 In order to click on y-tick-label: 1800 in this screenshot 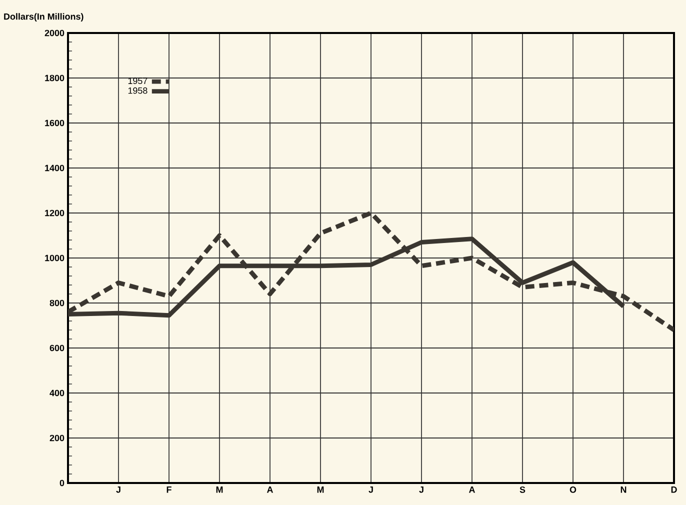, I will do `click(54, 78)`.